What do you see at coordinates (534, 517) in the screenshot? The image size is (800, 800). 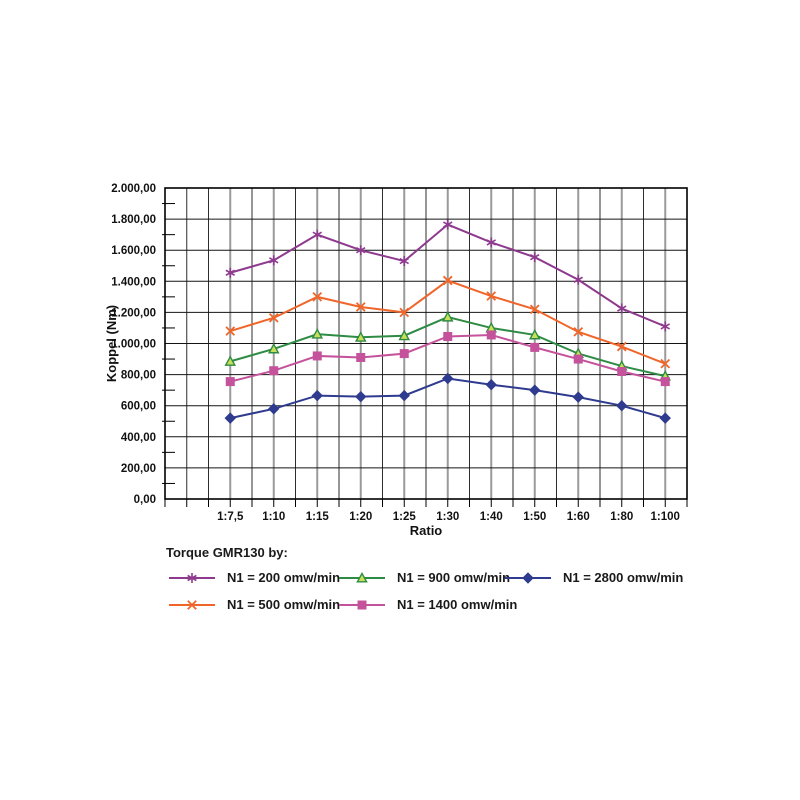 I see `x-tick-label: 1:50` at bounding box center [534, 517].